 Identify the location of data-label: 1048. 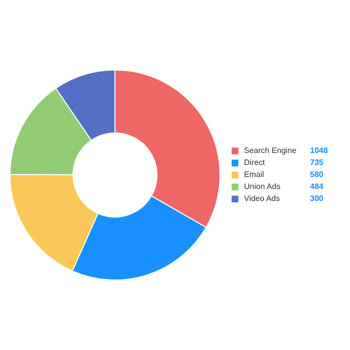
(319, 150).